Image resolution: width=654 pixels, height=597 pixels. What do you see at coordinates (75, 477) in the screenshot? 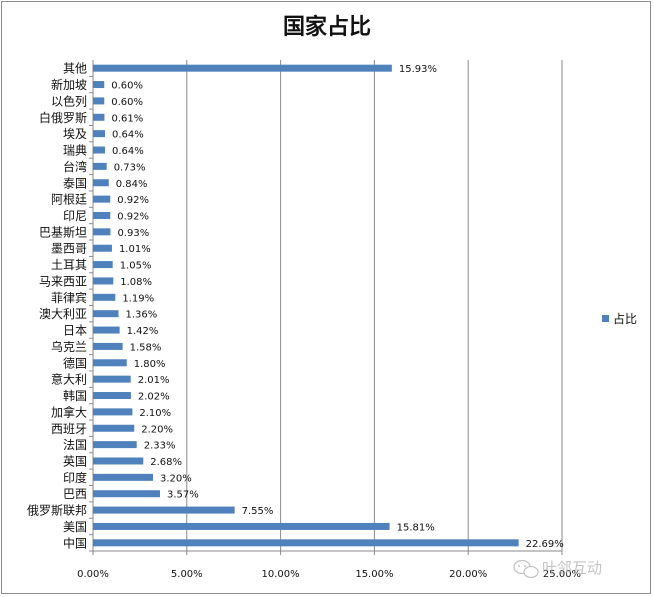
I see `category-label: 印度` at bounding box center [75, 477].